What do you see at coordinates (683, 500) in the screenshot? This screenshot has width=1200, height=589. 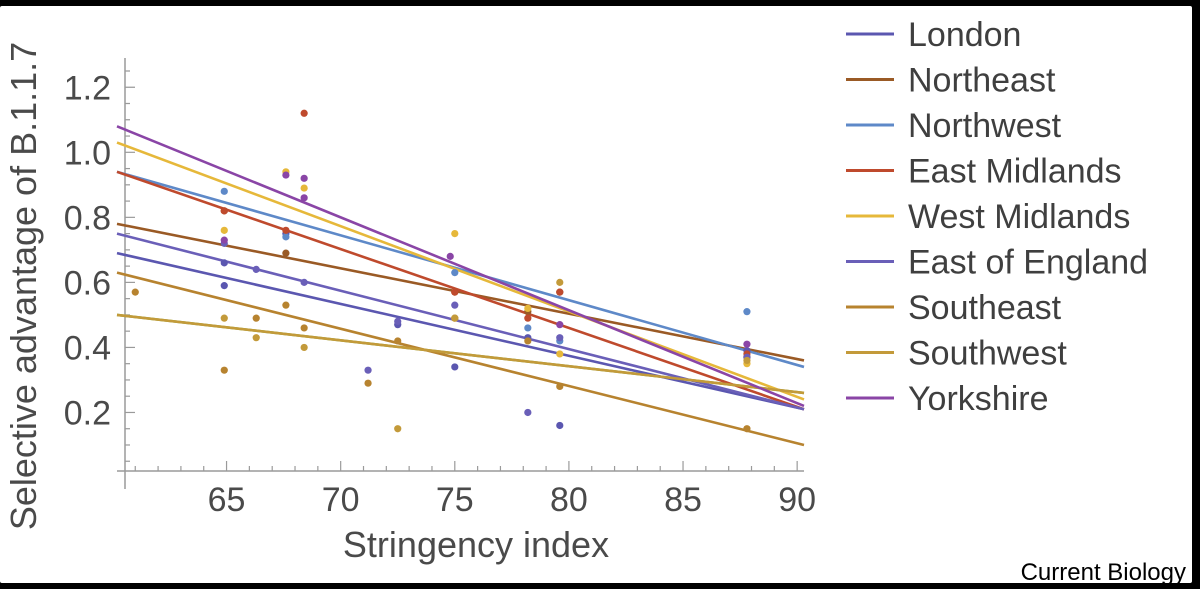 I see `x-tick-label: 85` at bounding box center [683, 500].